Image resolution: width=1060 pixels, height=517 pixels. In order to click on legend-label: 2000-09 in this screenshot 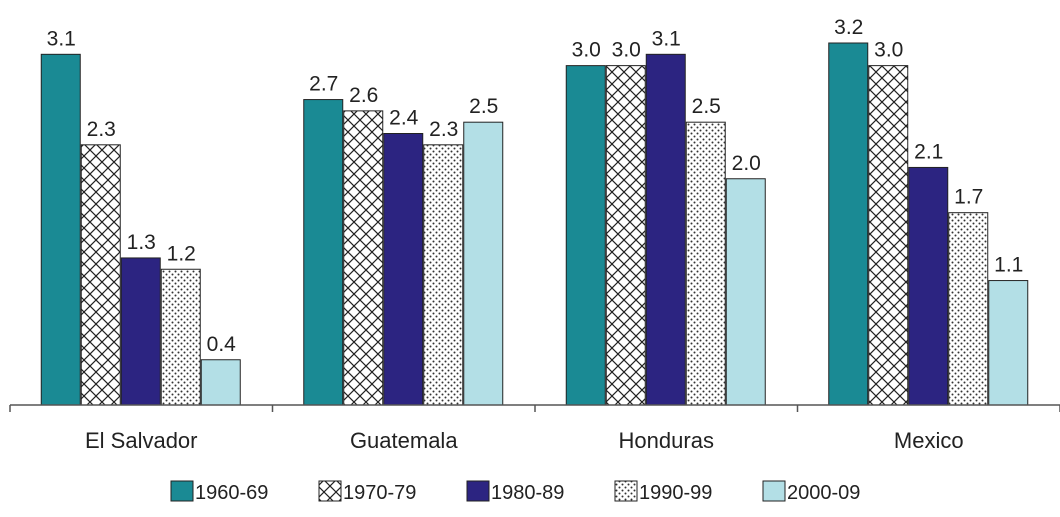, I will do `click(823, 493)`.